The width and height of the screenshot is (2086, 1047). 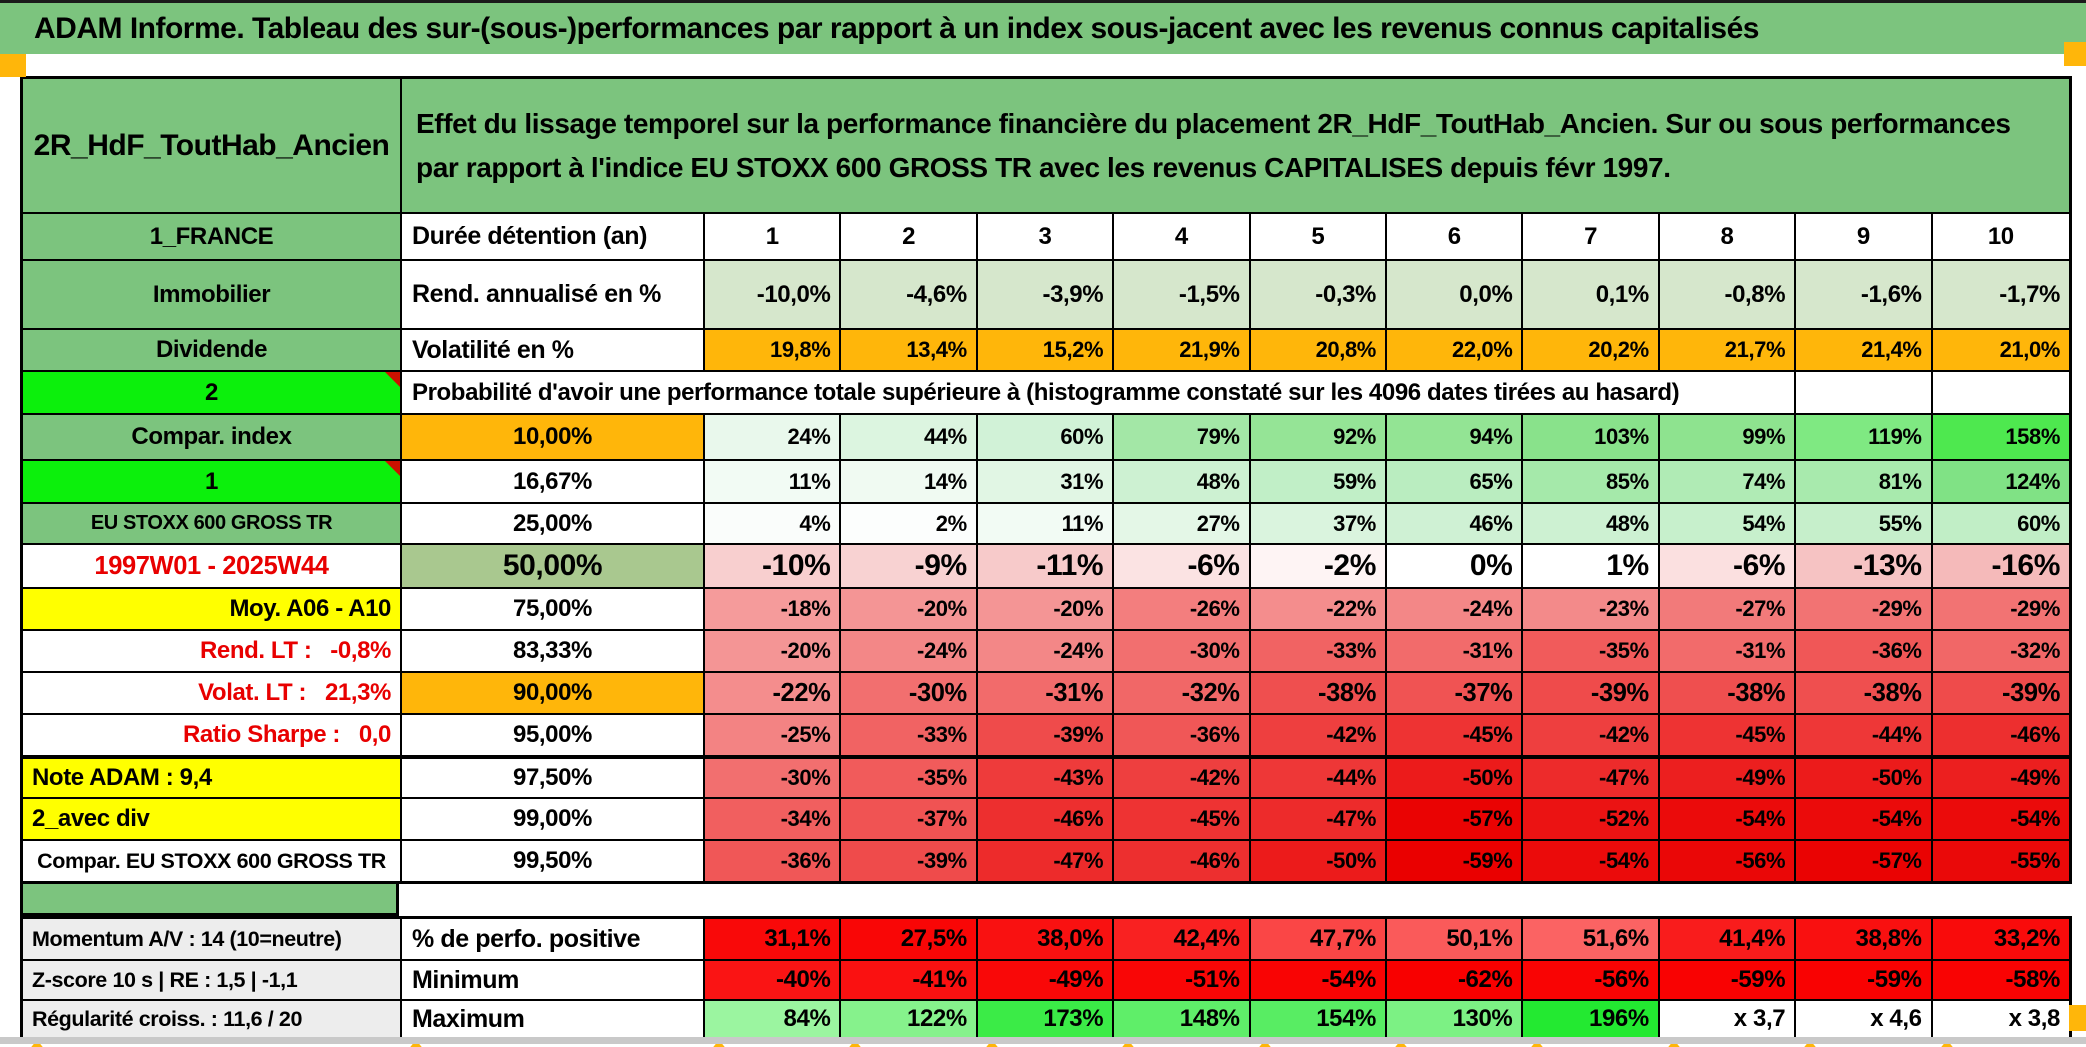 I want to click on value-cell-p10-10: 158%, so click(x=2000, y=436).